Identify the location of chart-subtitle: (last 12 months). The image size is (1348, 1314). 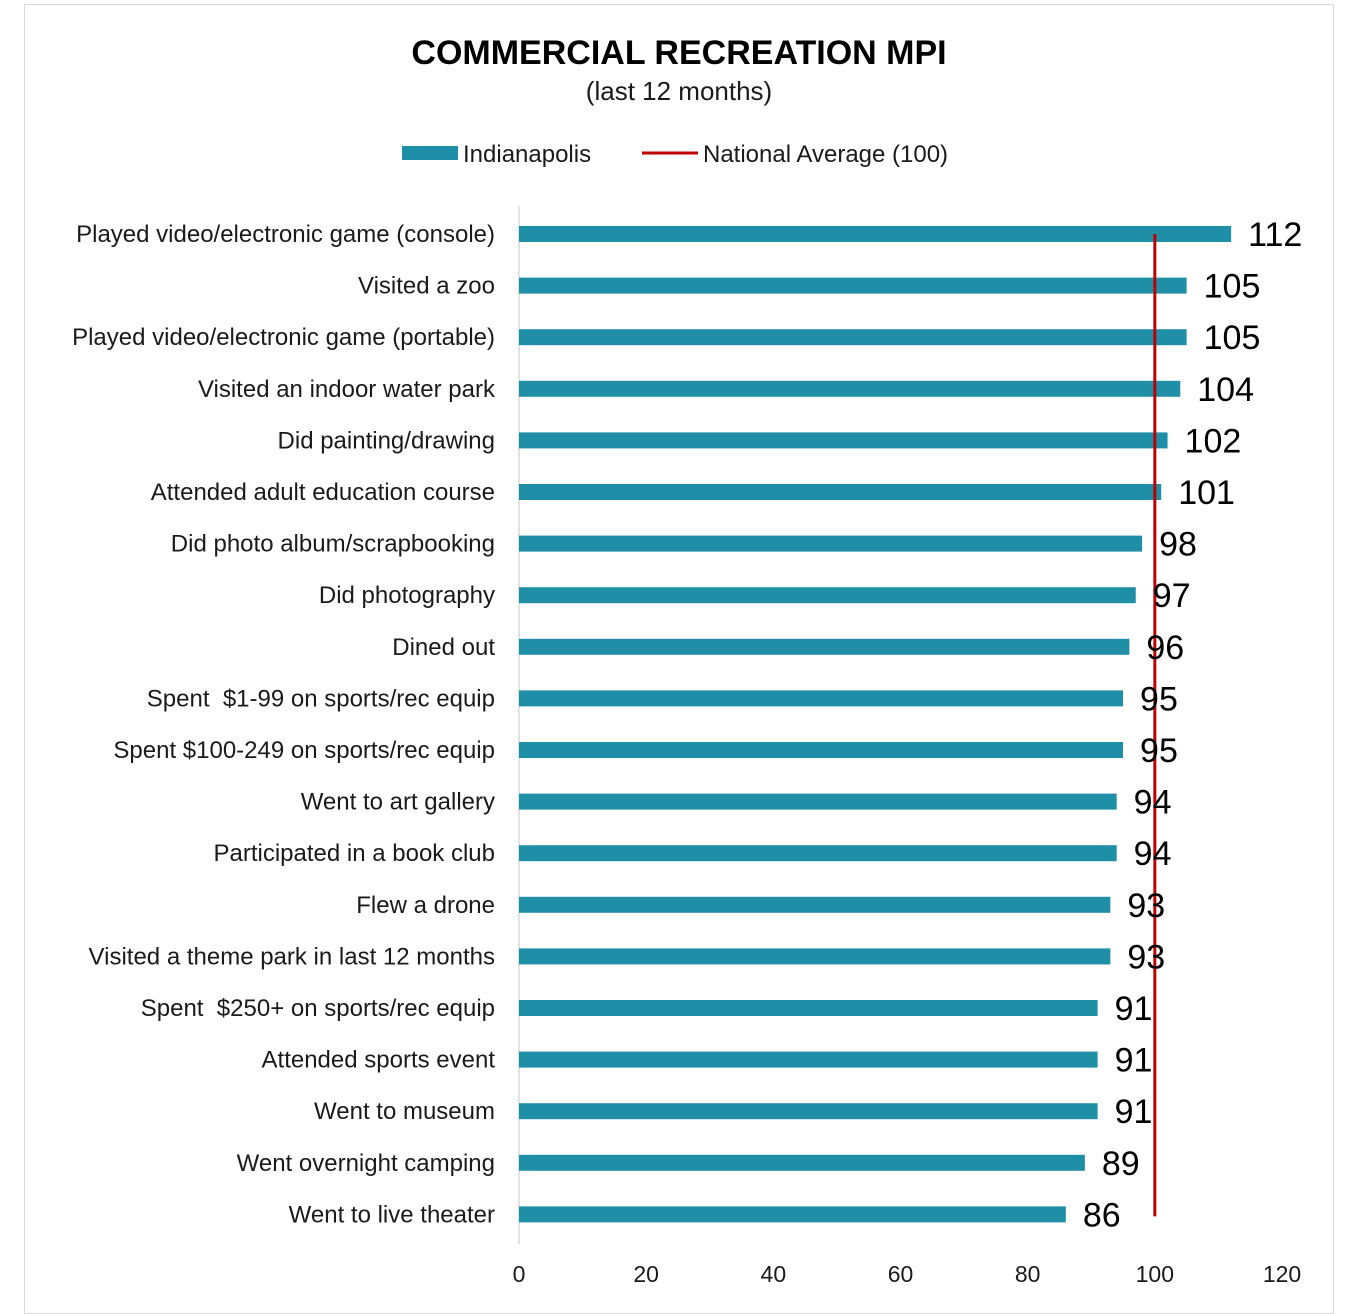
(679, 91).